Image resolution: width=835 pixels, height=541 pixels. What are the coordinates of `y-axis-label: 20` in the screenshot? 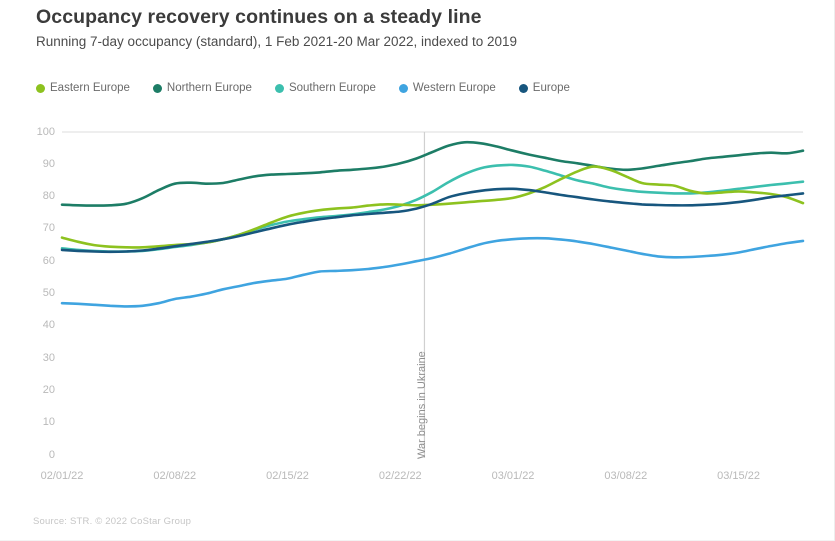 It's located at (48, 389).